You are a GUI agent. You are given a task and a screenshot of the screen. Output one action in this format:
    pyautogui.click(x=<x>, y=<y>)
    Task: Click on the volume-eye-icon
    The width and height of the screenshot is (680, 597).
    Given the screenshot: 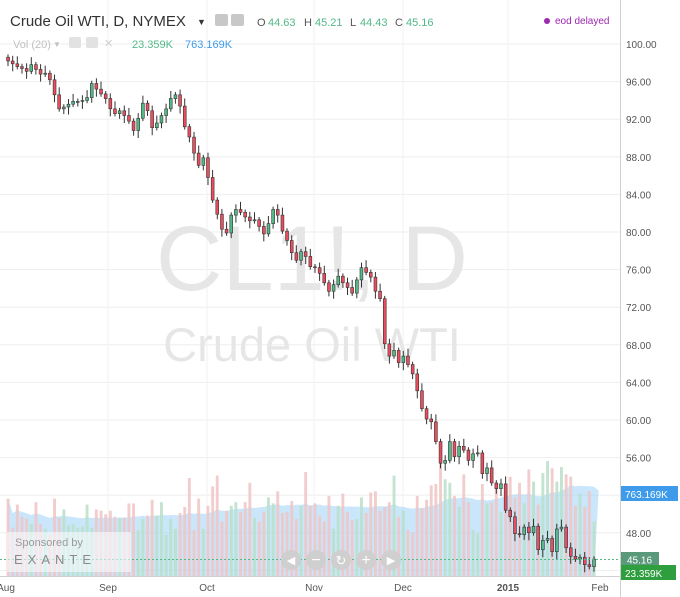 What is the action you would take?
    pyautogui.click(x=75, y=42)
    